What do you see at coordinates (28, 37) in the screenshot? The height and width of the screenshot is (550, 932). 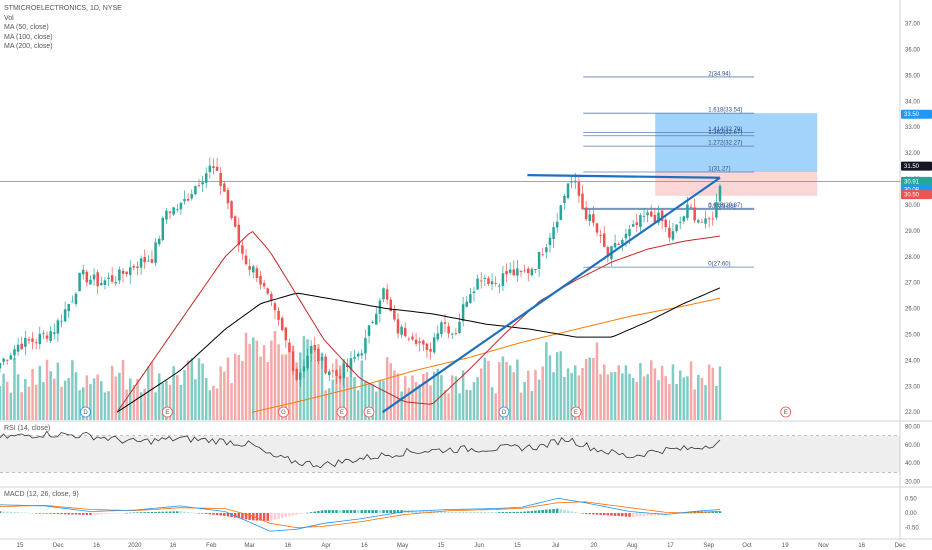 I see `legend-ma100: MA (100, close)` at bounding box center [28, 37].